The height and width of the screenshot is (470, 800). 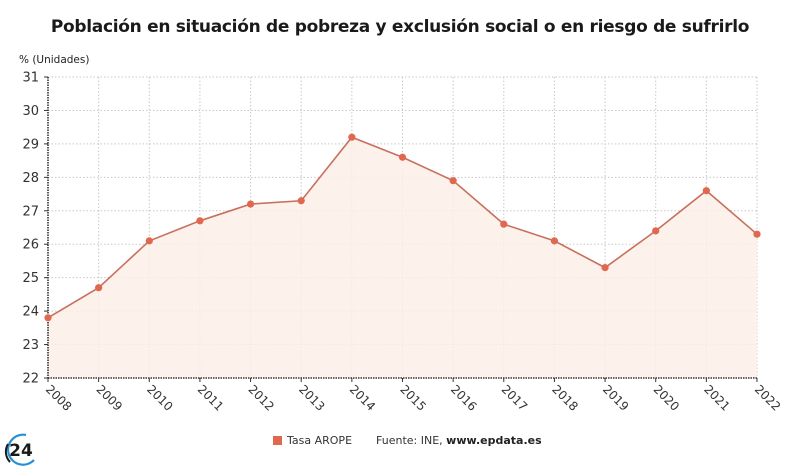 What do you see at coordinates (58, 397) in the screenshot?
I see `x-tick-label-2008: 2008` at bounding box center [58, 397].